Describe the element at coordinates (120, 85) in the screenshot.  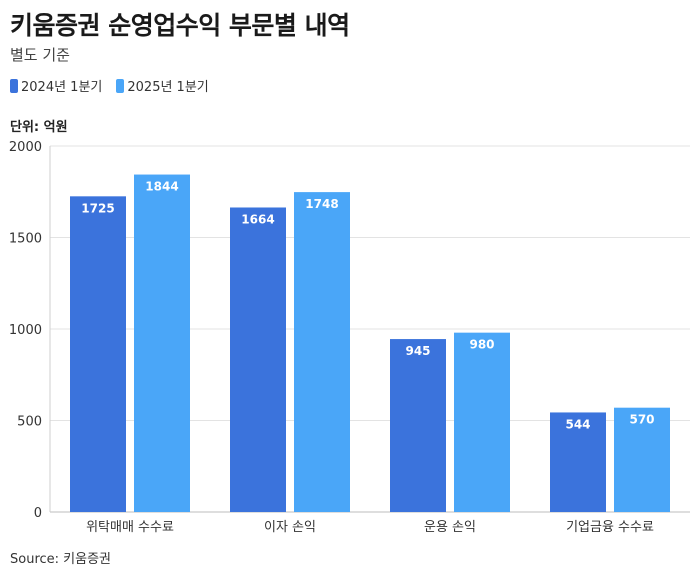
I see `legend-swatch-2025` at that location.